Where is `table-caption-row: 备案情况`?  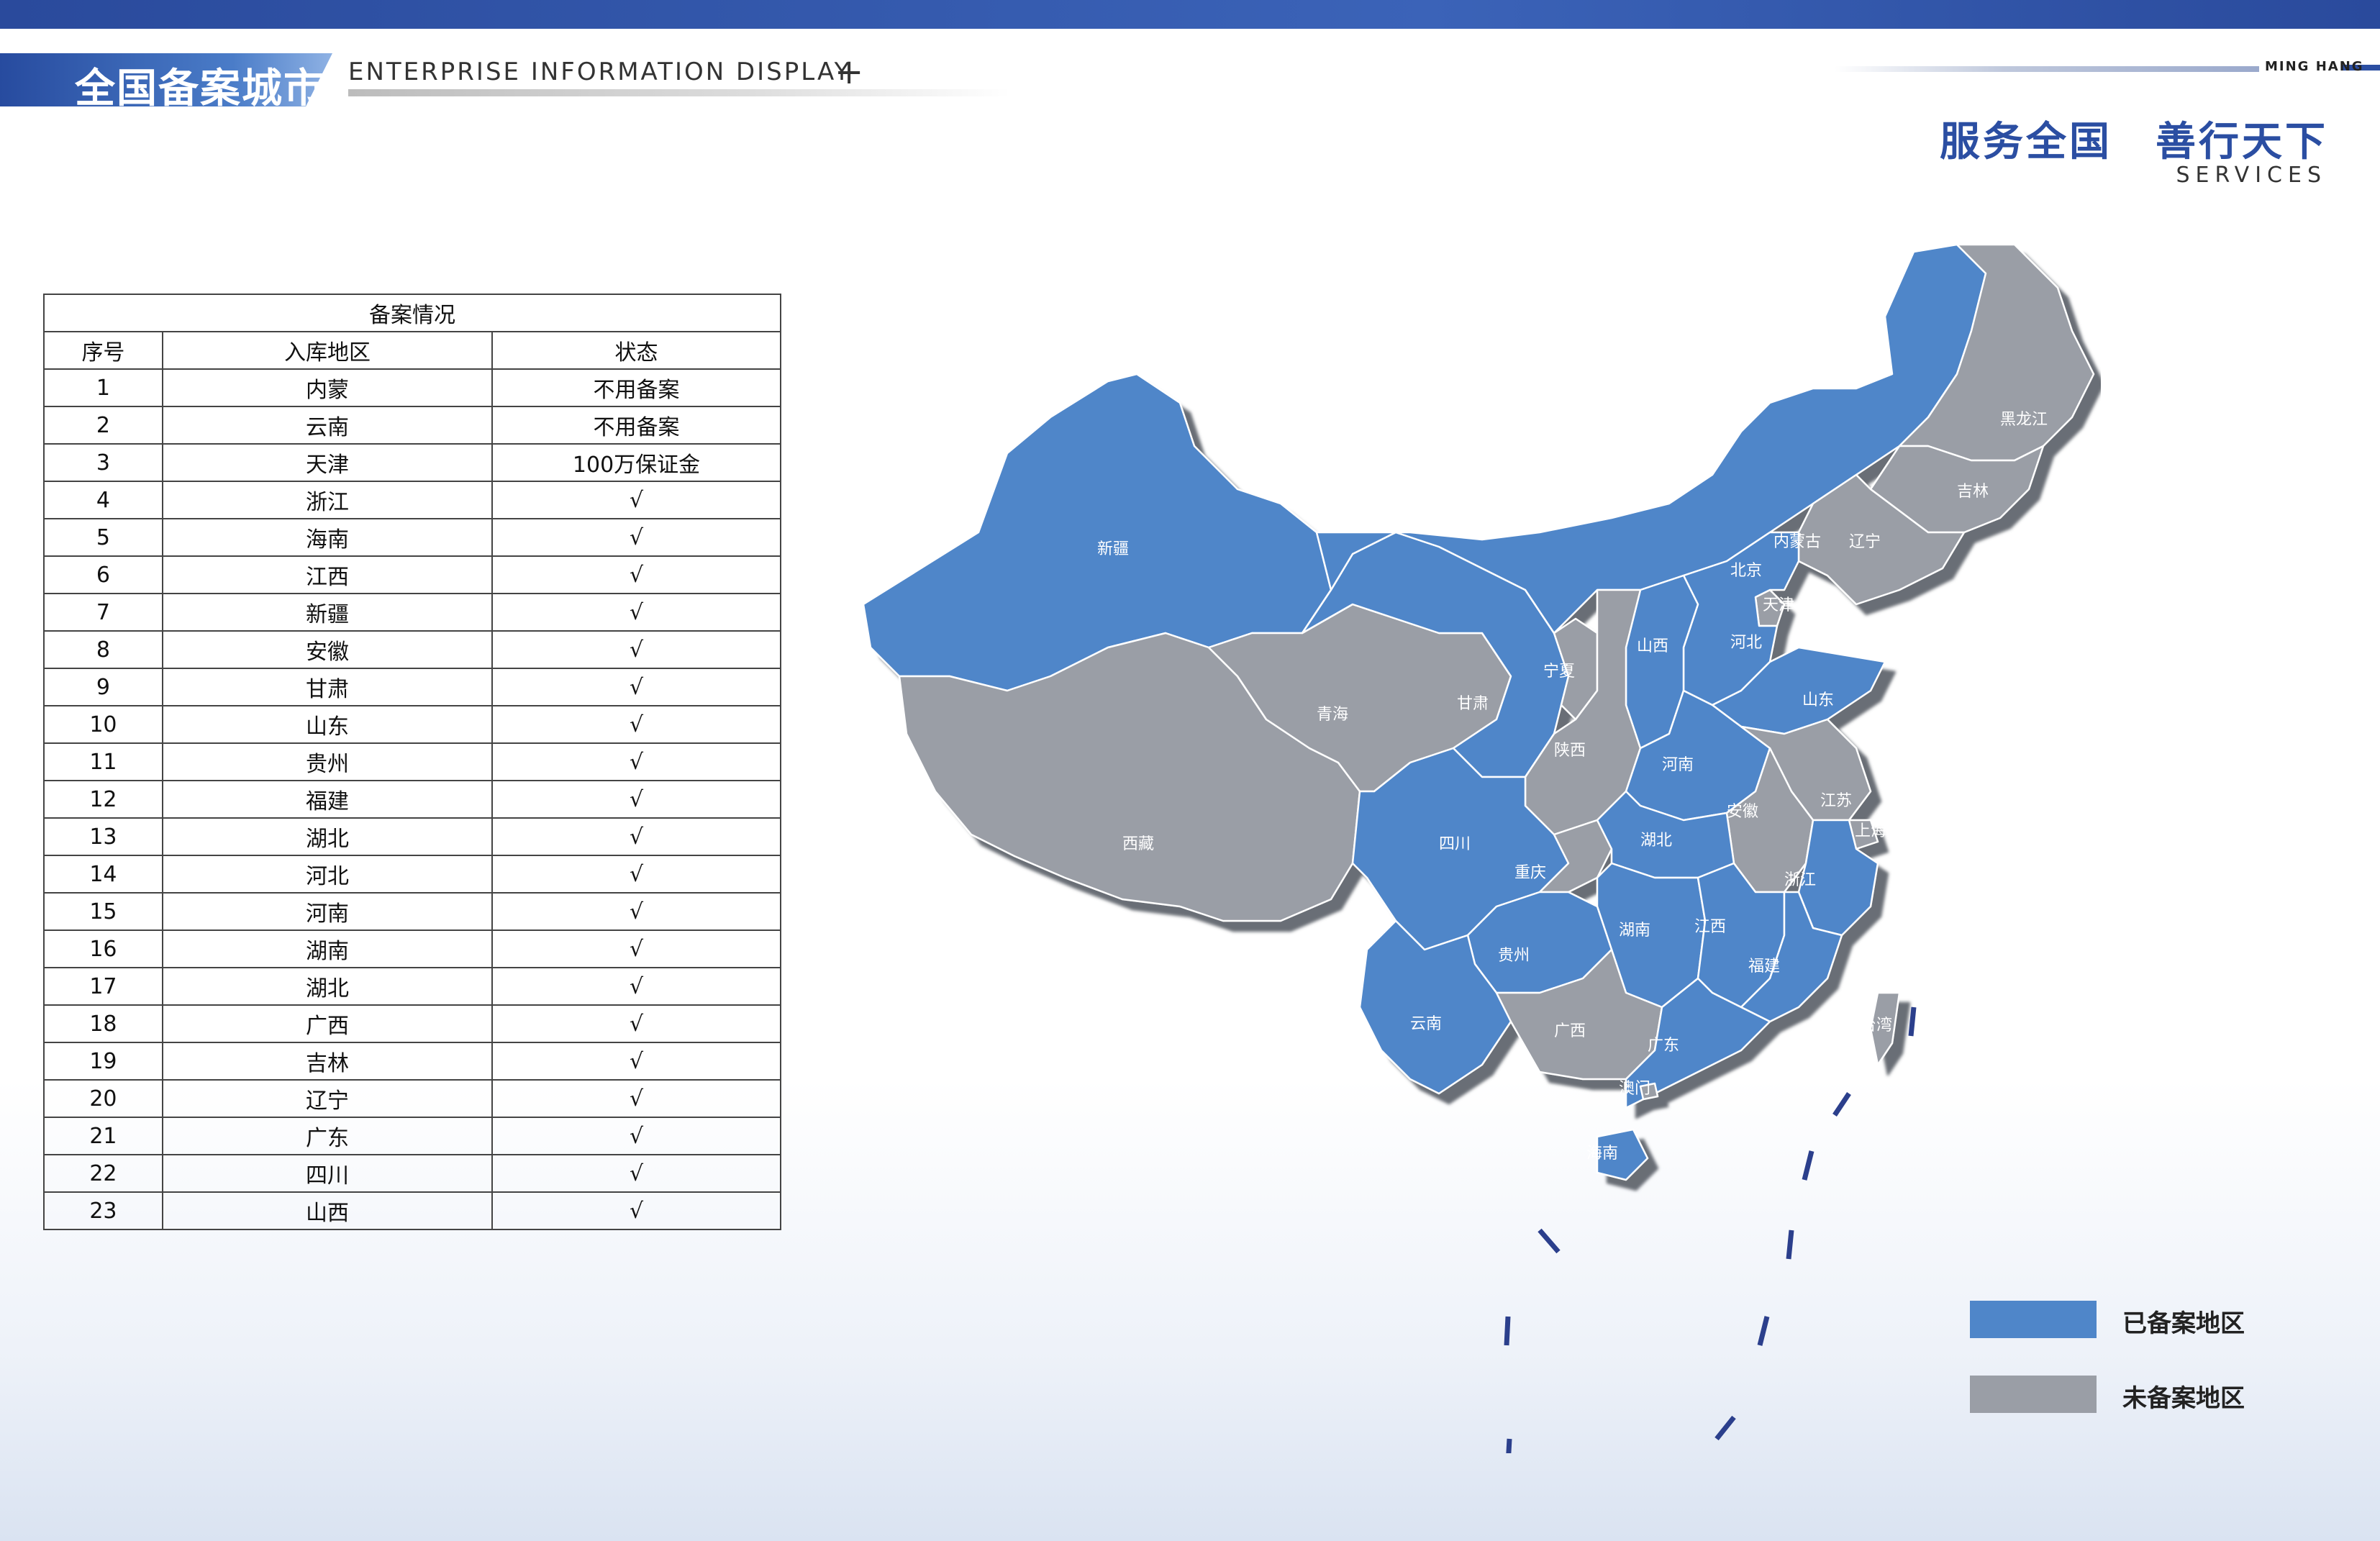
table-caption-row: 备案情况 is located at coordinates (412, 313).